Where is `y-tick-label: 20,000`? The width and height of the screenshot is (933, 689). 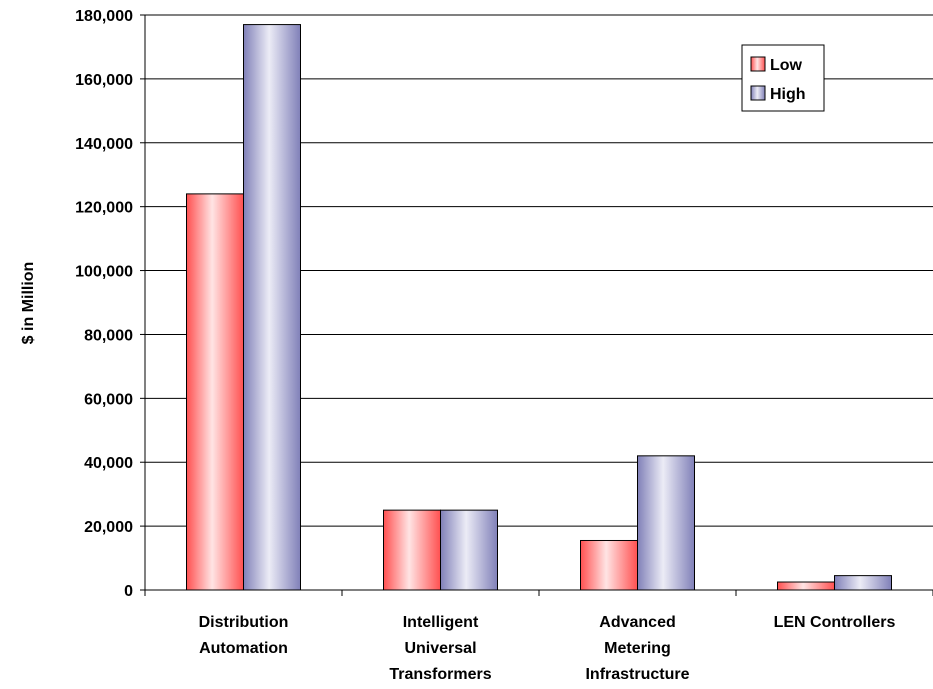 y-tick-label: 20,000 is located at coordinates (108, 527).